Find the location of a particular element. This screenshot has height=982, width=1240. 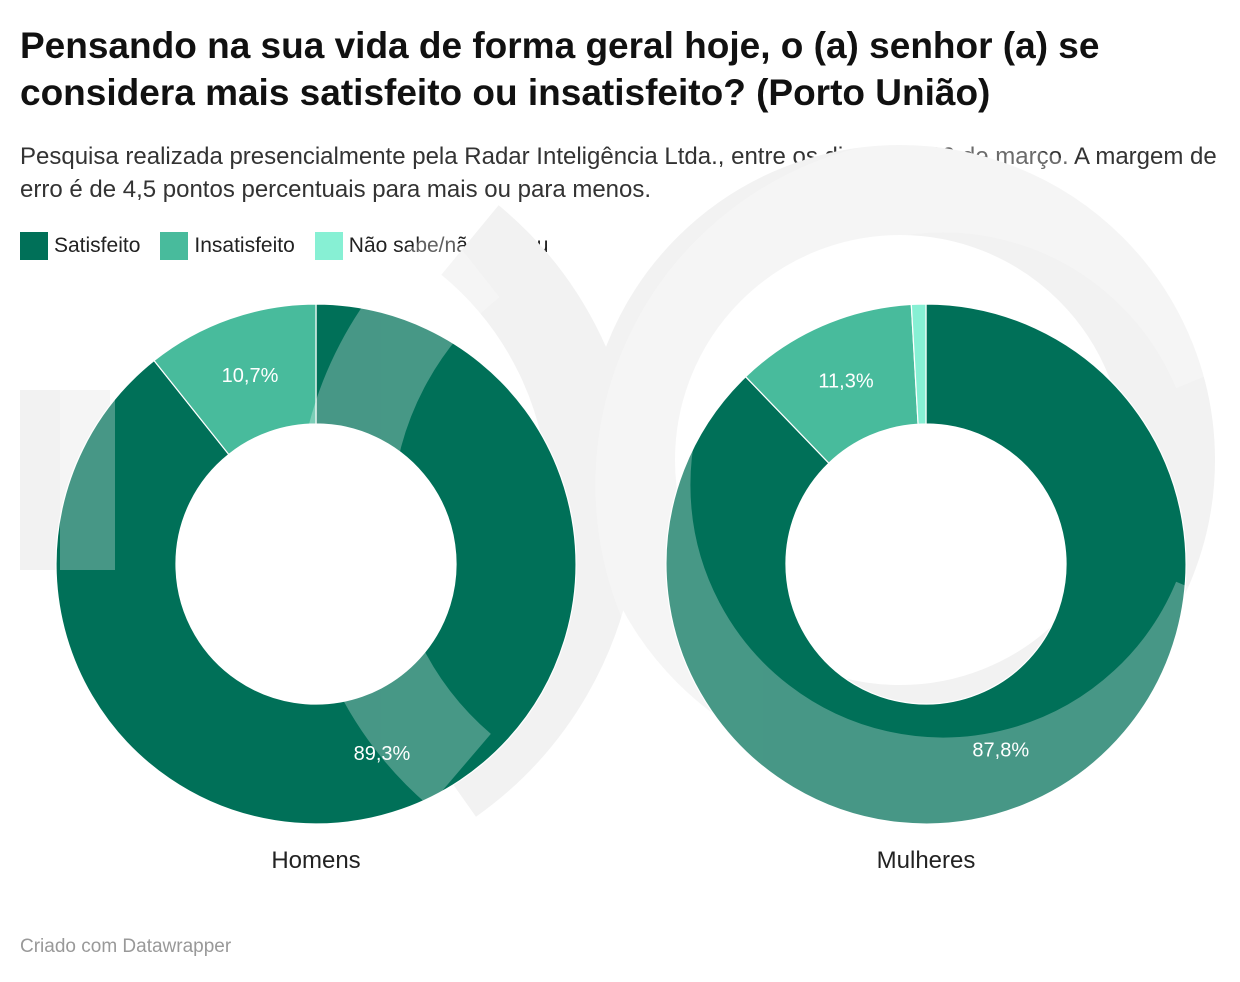

legend-label-satisfeito: Satisfeito is located at coordinates (97, 245).